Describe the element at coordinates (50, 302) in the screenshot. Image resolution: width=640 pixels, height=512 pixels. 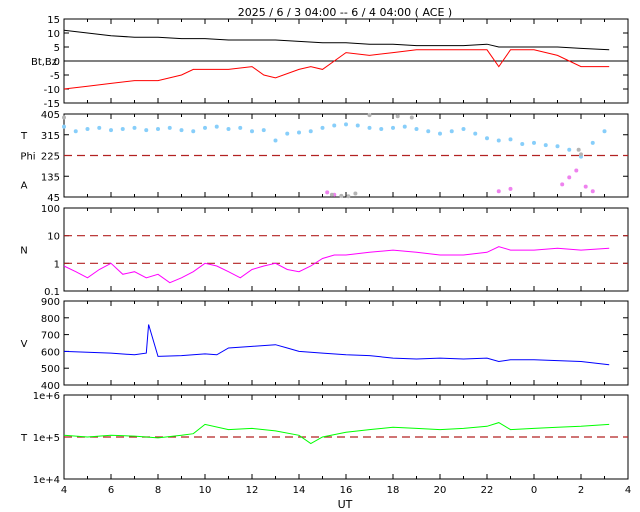
I see `y-tick-label: 900` at that location.